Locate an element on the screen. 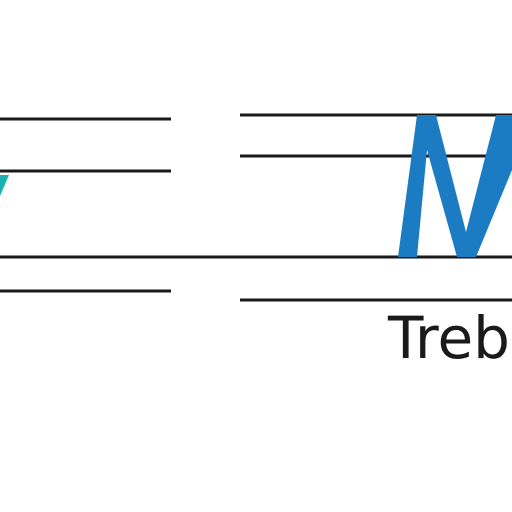 The height and width of the screenshot is (512, 512). left-guide-lines is located at coordinates (85, 205).